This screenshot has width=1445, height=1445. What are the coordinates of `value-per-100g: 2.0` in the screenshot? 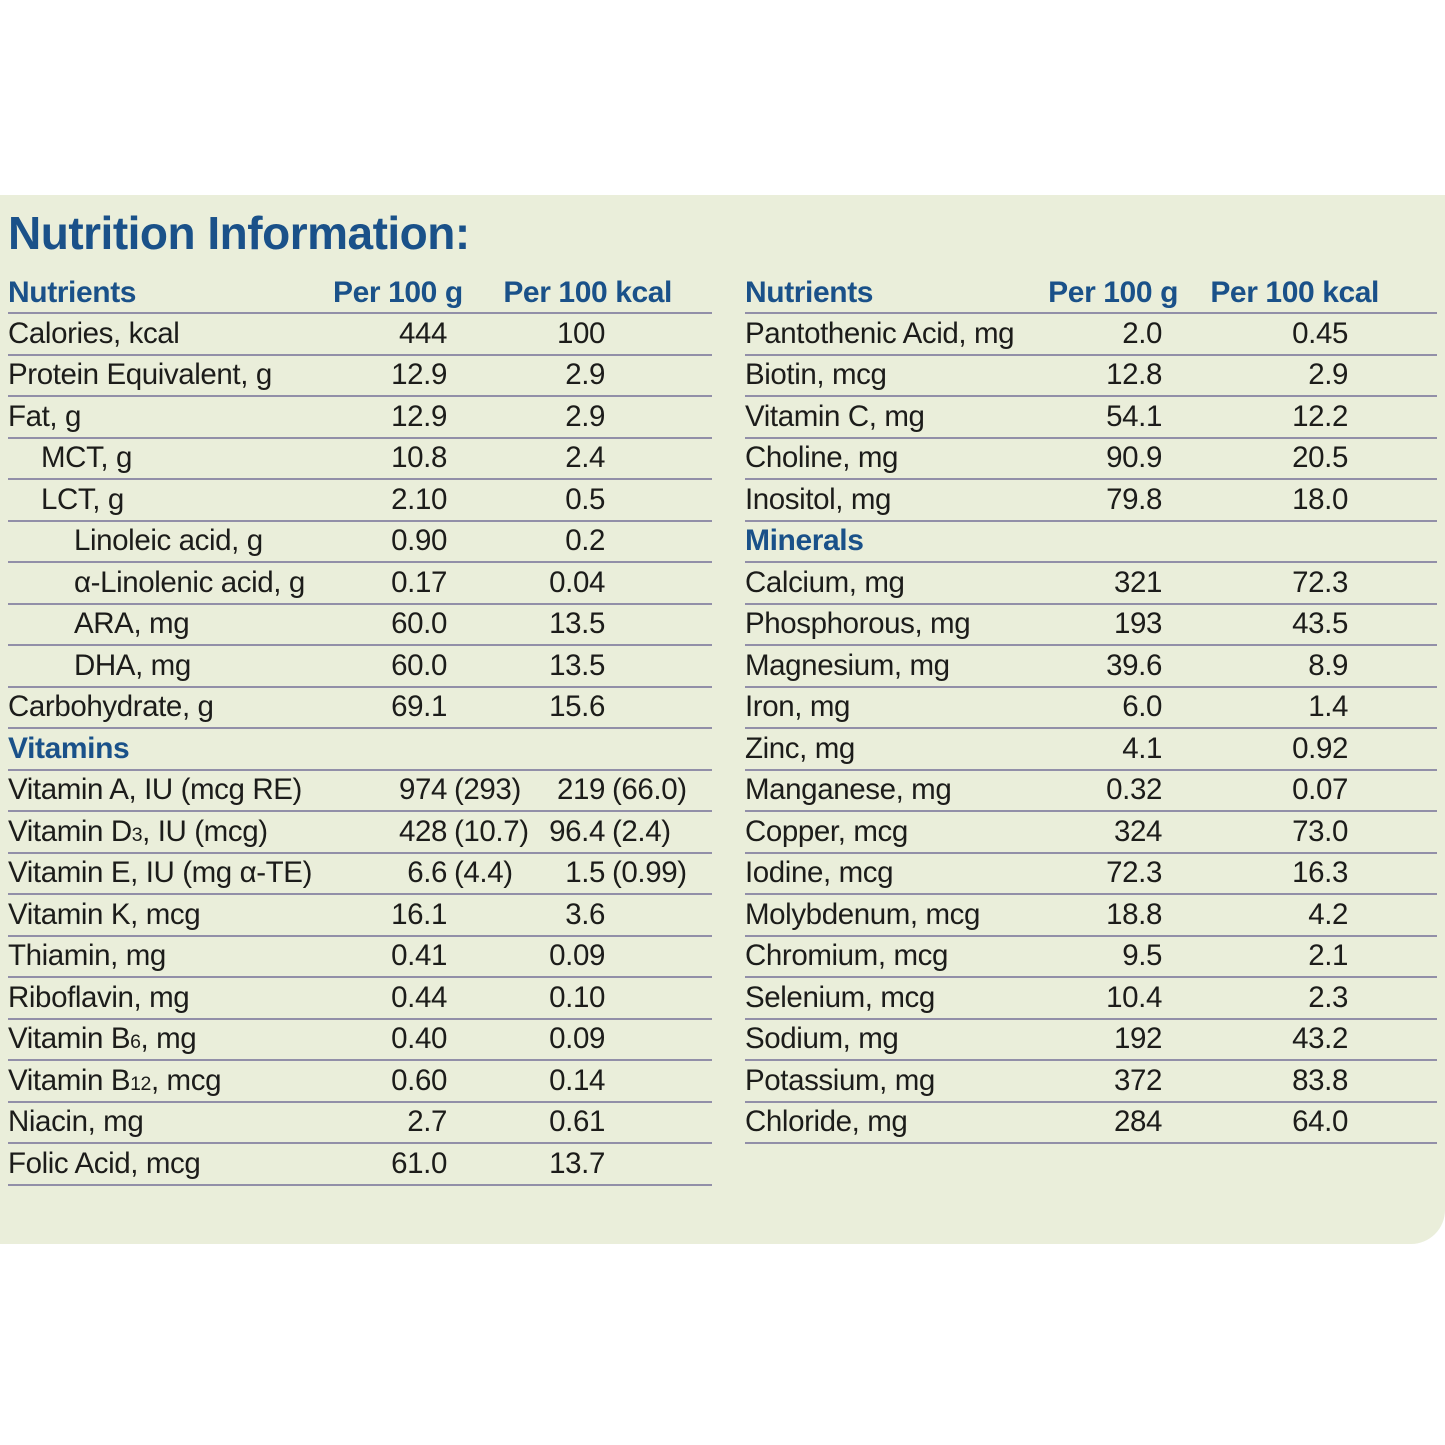 It's located at (1112, 334).